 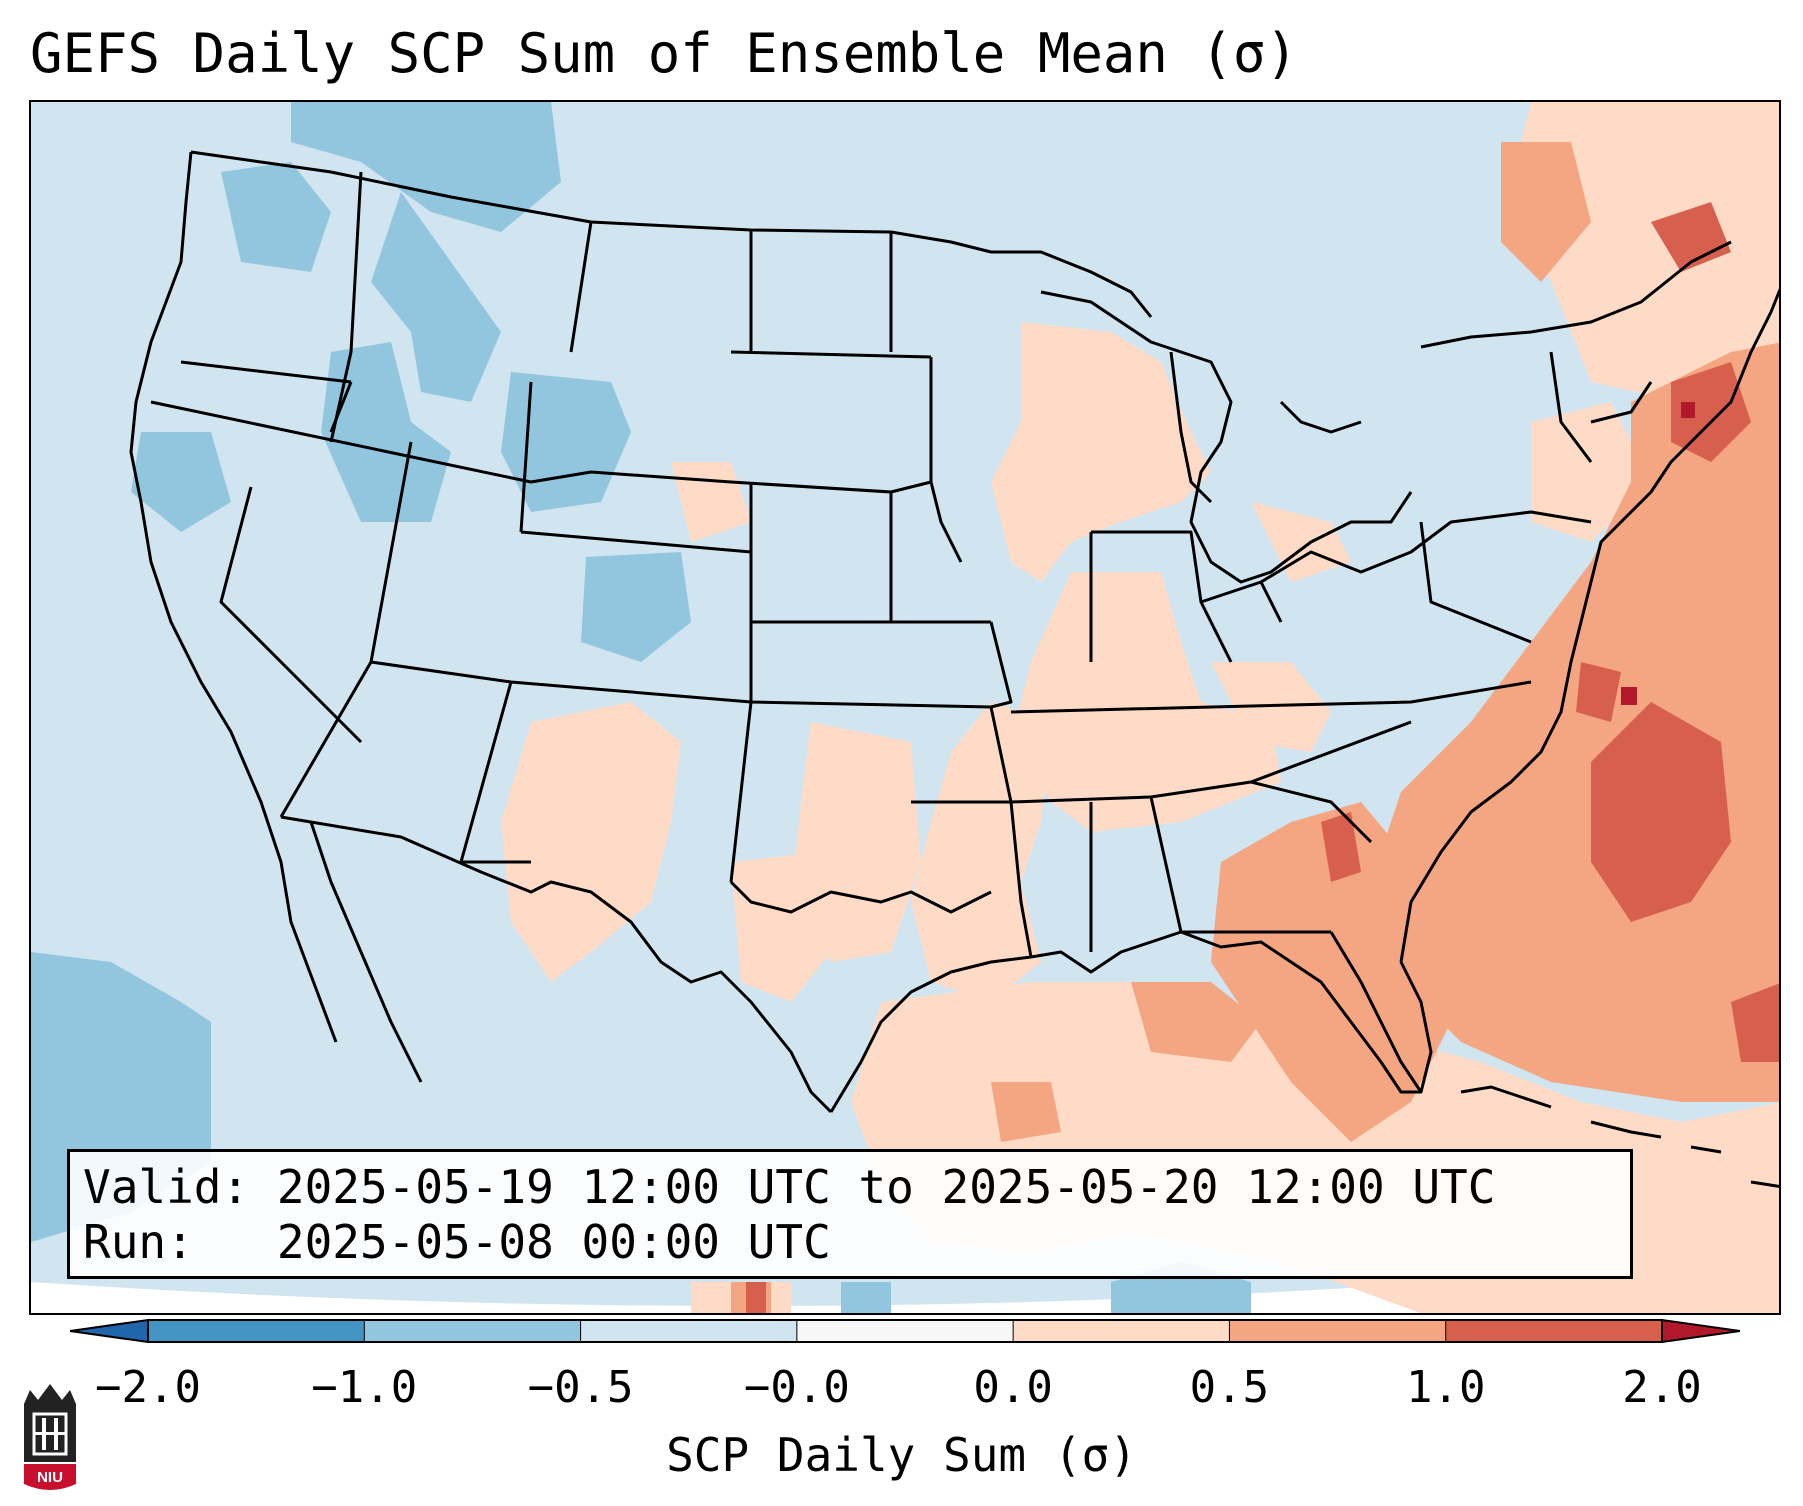 What do you see at coordinates (1700, 1331) in the screenshot?
I see `colorbar-over-arrow` at bounding box center [1700, 1331].